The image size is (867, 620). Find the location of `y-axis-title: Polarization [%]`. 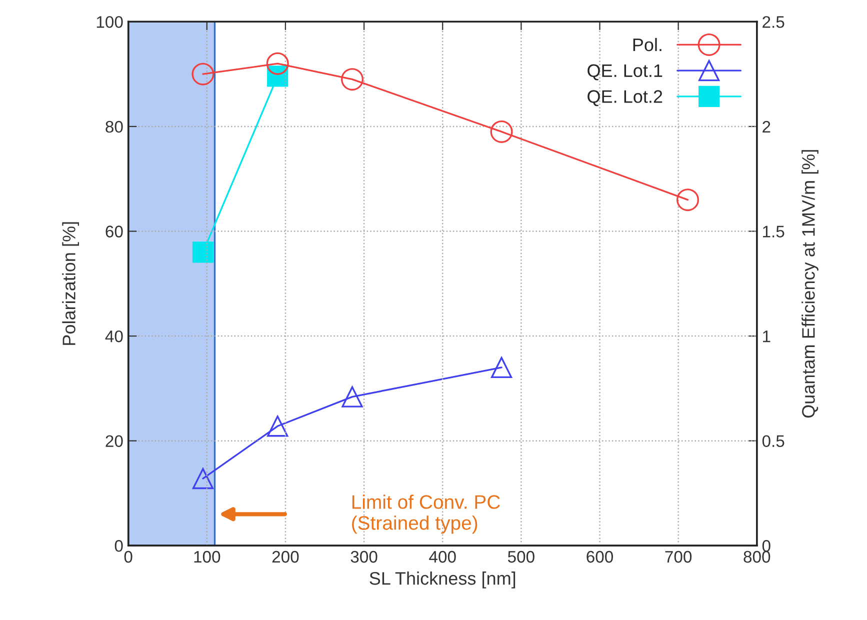

y-axis-title: Polarization [%] is located at coordinates (70, 283).